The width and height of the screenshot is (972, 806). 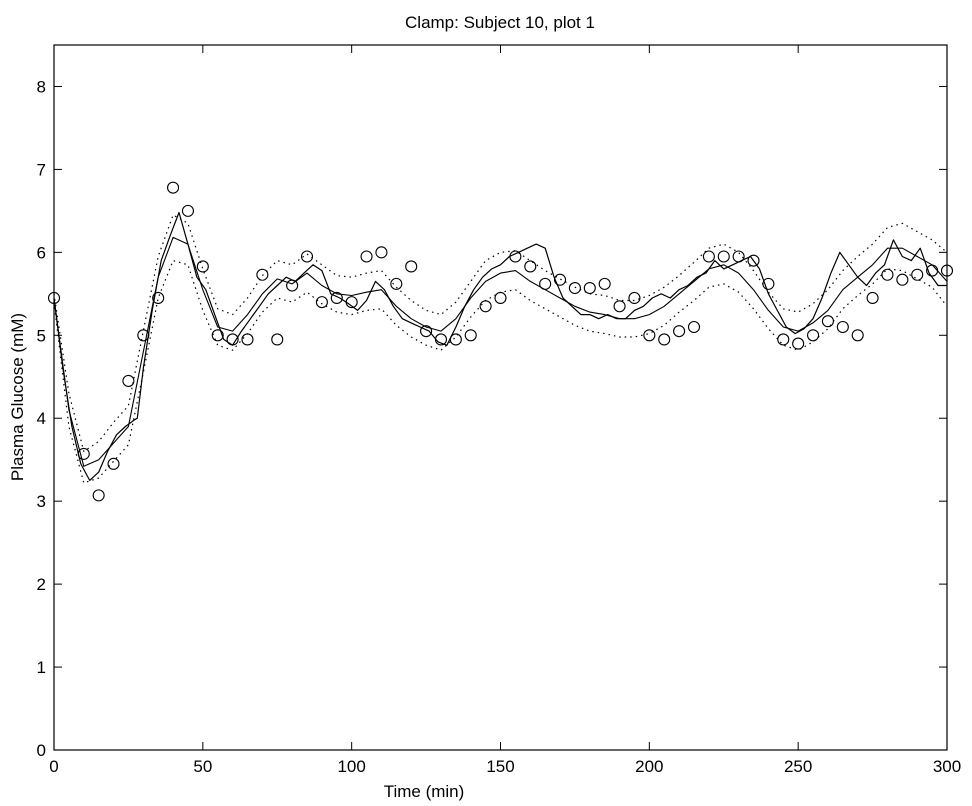 What do you see at coordinates (41, 667) in the screenshot?
I see `y-tick-label: 1` at bounding box center [41, 667].